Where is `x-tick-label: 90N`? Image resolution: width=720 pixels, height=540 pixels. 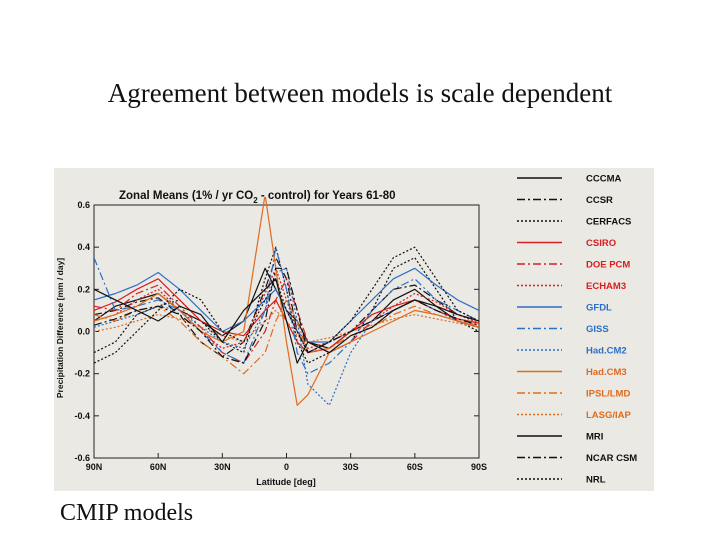
x-tick-label: 90N is located at coordinates (94, 467).